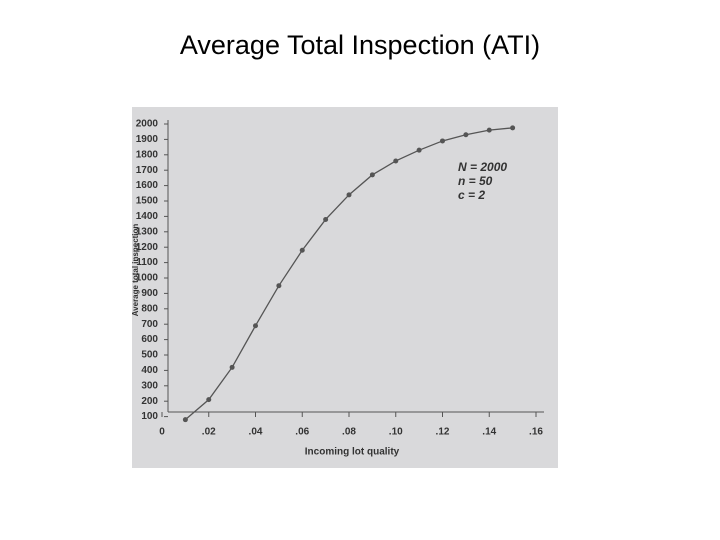 The width and height of the screenshot is (720, 540). Describe the element at coordinates (209, 432) in the screenshot. I see `x-tick-label: .02` at that location.